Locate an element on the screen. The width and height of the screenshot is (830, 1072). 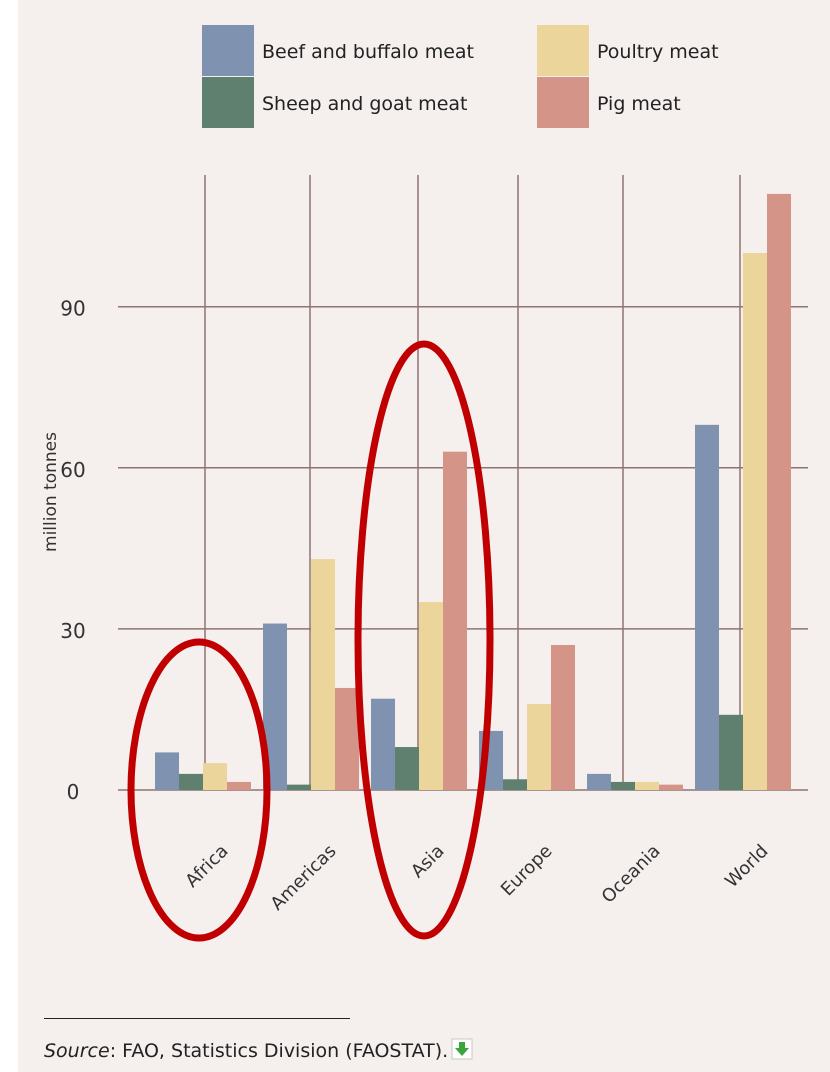
highlight-ellipse-africa is located at coordinates (199, 790).